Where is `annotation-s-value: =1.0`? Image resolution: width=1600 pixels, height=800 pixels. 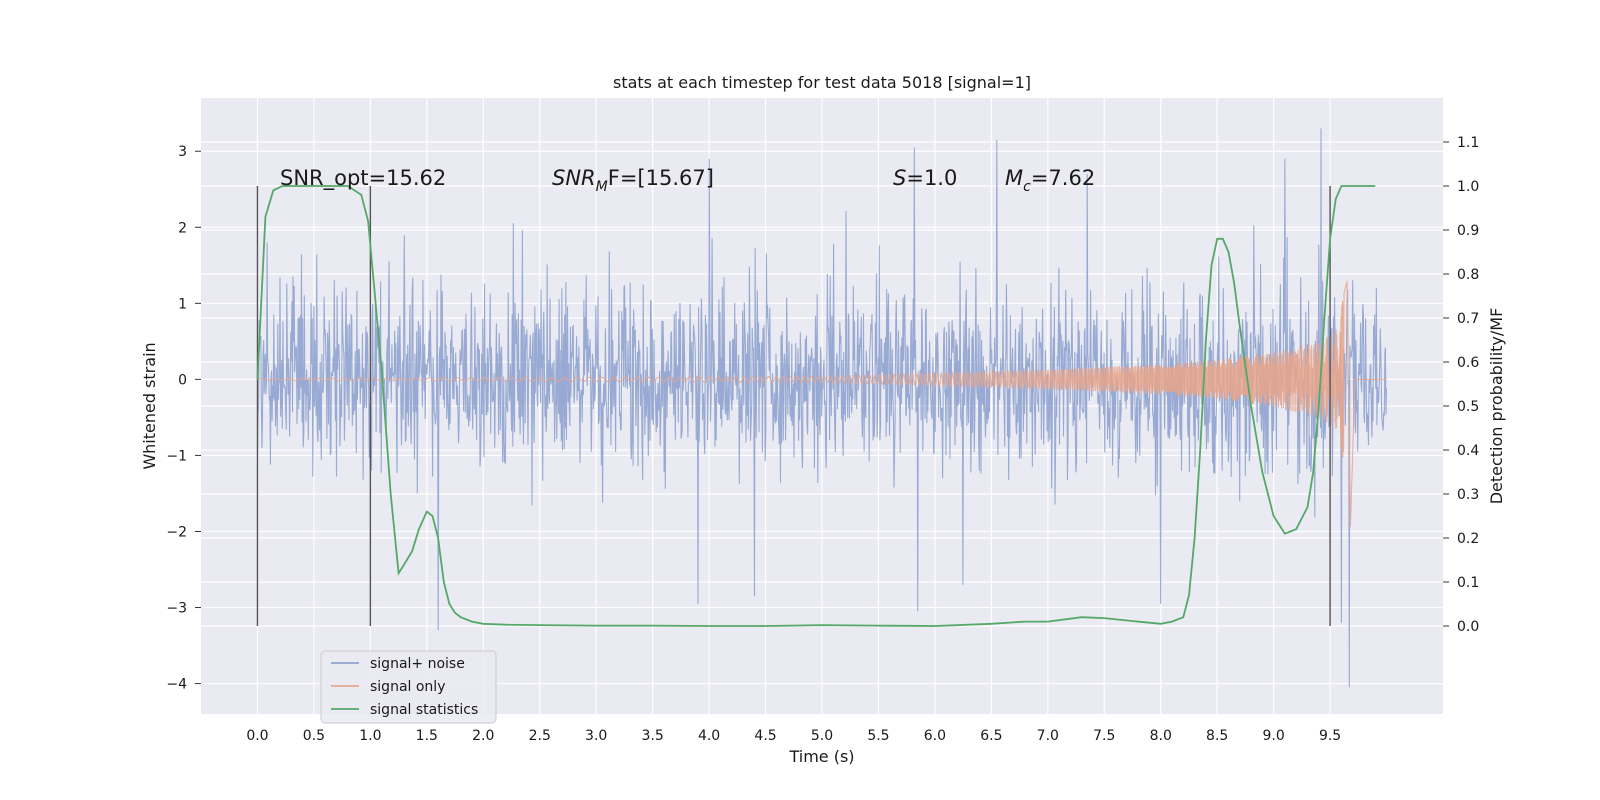
annotation-s-value: =1.0 is located at coordinates (931, 178).